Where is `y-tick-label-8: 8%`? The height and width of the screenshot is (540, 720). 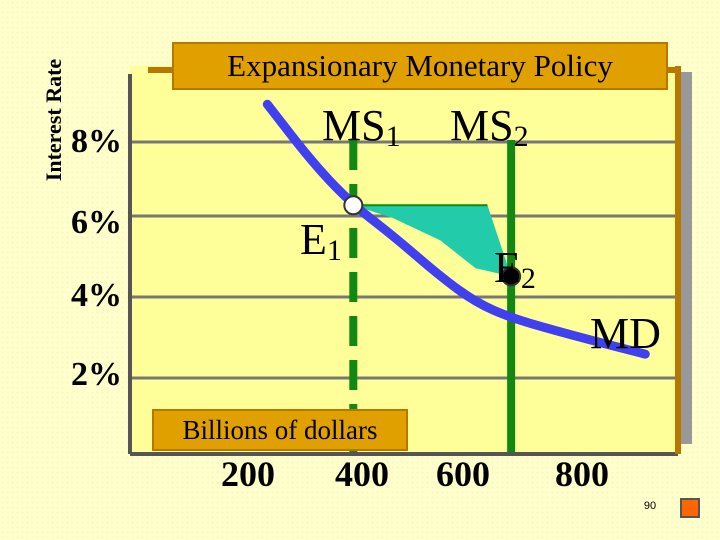 y-tick-label-8: 8% is located at coordinates (96, 141).